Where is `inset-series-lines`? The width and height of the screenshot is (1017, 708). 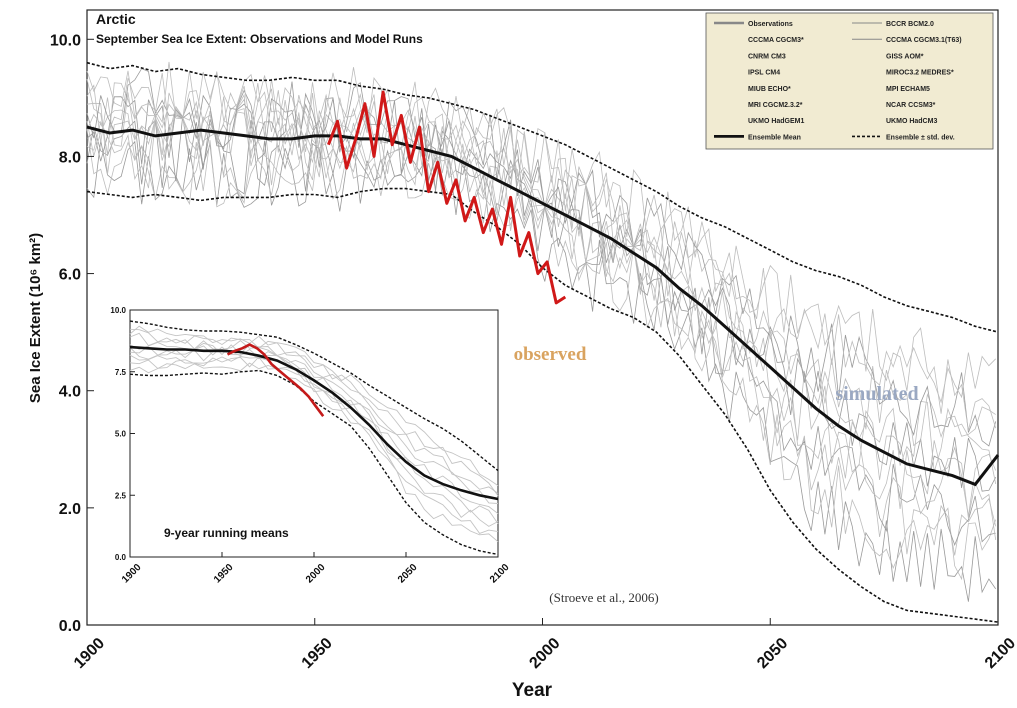 inset-series-lines is located at coordinates (314, 438).